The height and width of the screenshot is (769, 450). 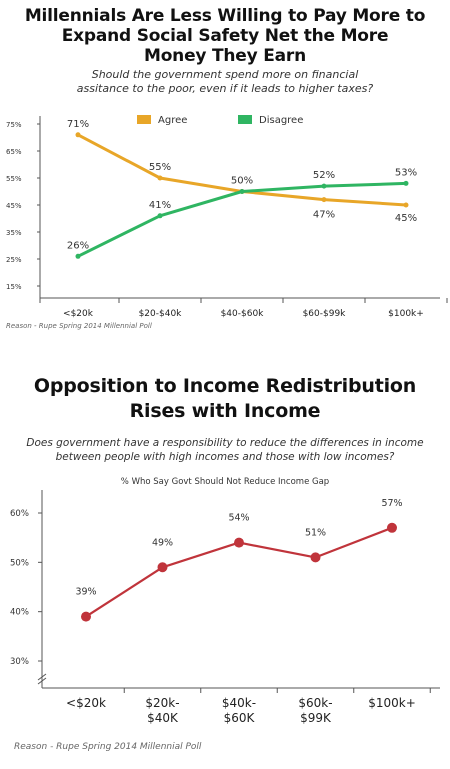 I want to click on chart1-title-line: Expand Social Safety Net the More, so click(x=225, y=36).